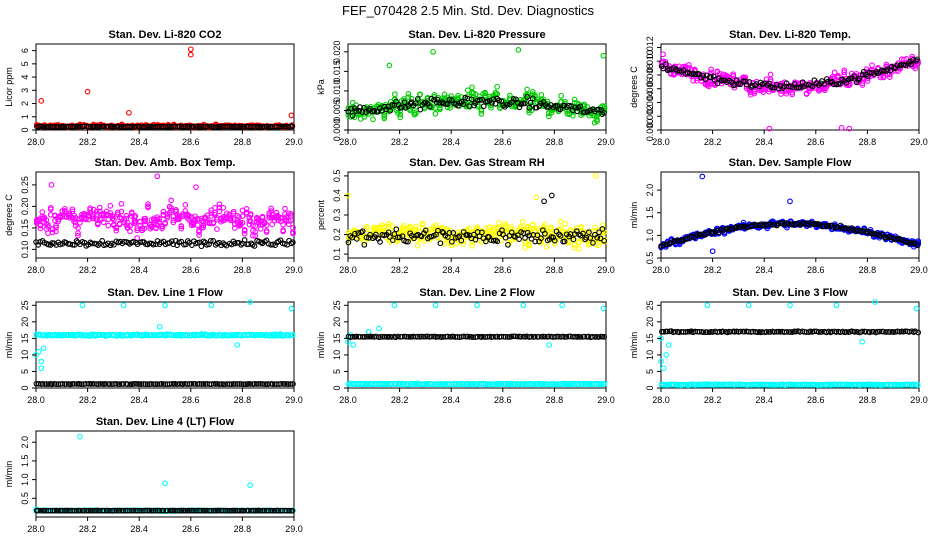 The height and width of the screenshot is (540, 936). Describe the element at coordinates (650, 190) in the screenshot. I see `y-tick-label: 2.0` at that location.